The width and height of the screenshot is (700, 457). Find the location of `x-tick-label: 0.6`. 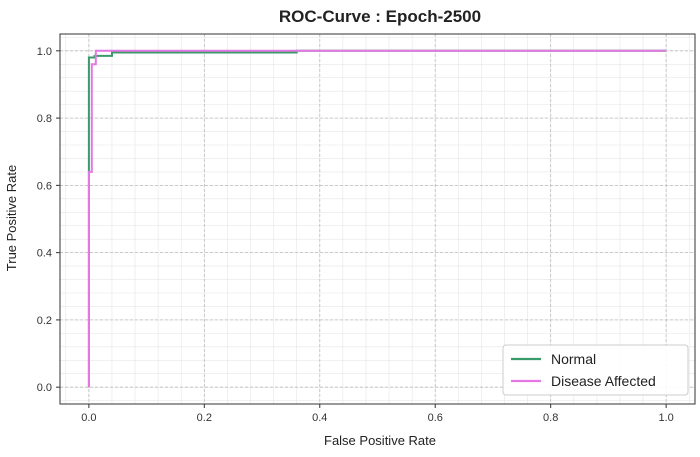

x-tick-label: 0.6 is located at coordinates (435, 418).